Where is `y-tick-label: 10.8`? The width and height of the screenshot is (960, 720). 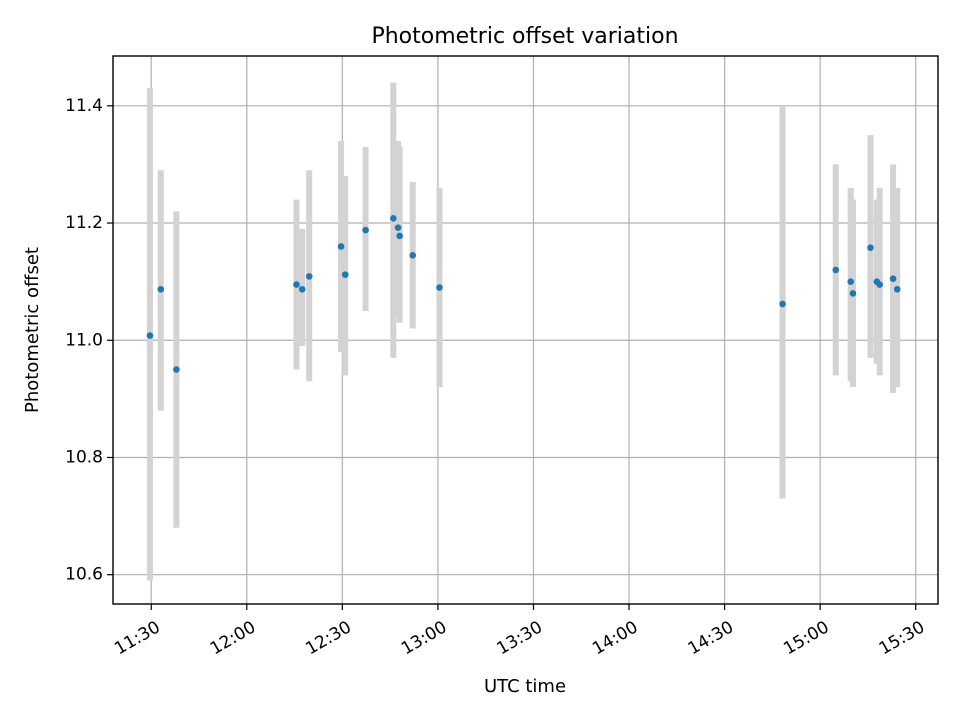
y-tick-label: 10.8 is located at coordinates (84, 457).